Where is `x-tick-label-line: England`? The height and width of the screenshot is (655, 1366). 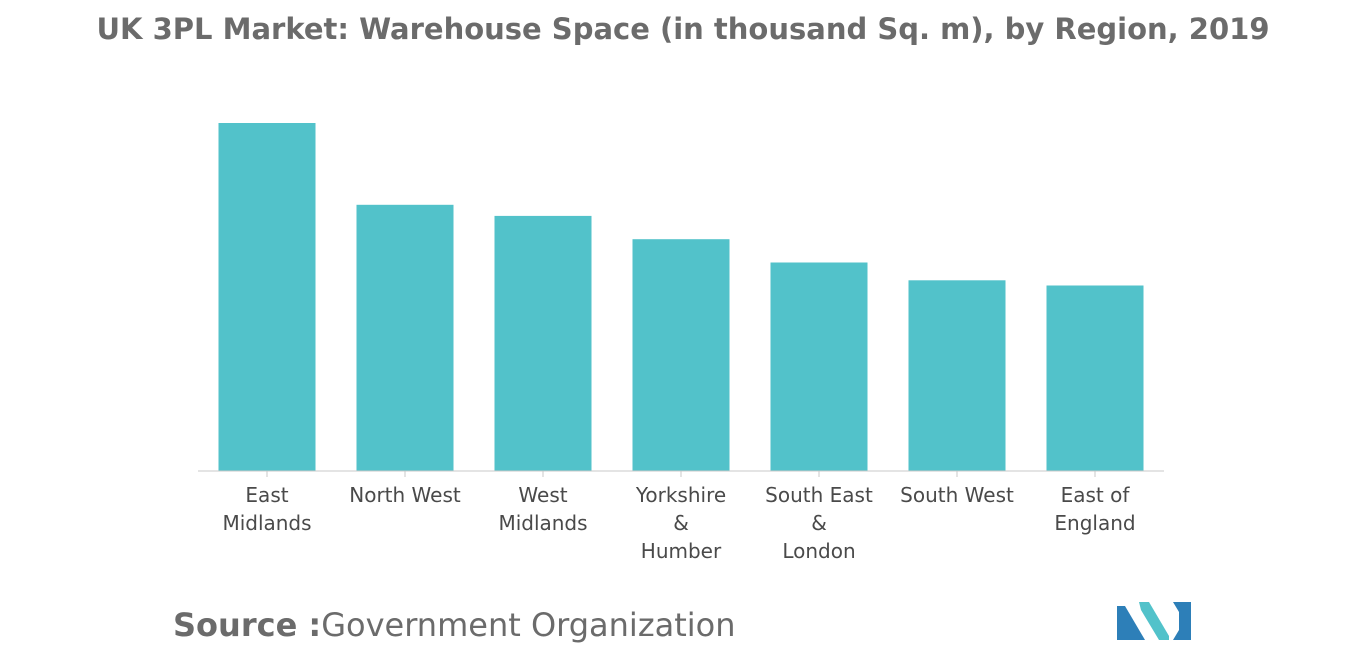 x-tick-label-line: England is located at coordinates (1094, 523).